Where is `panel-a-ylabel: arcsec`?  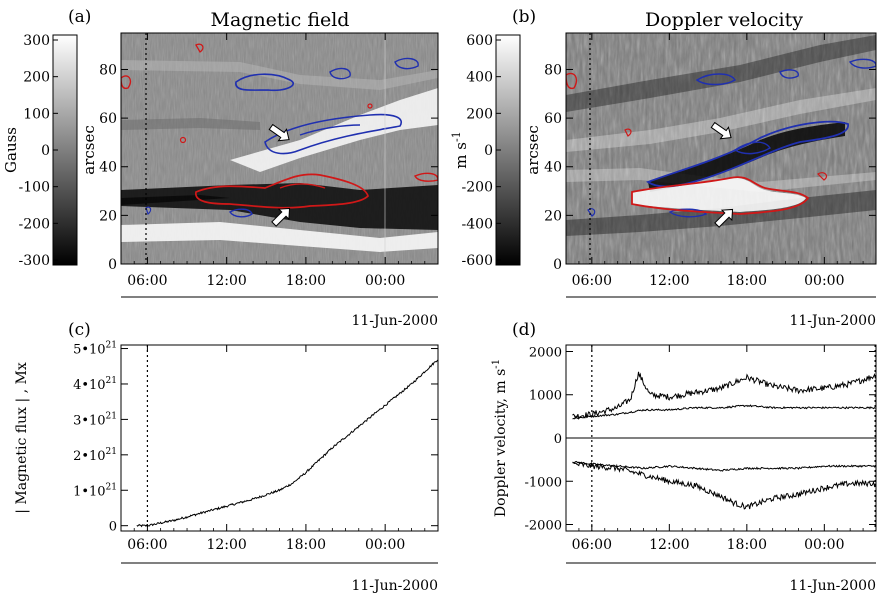
panel-a-ylabel: arcsec is located at coordinates (89, 150).